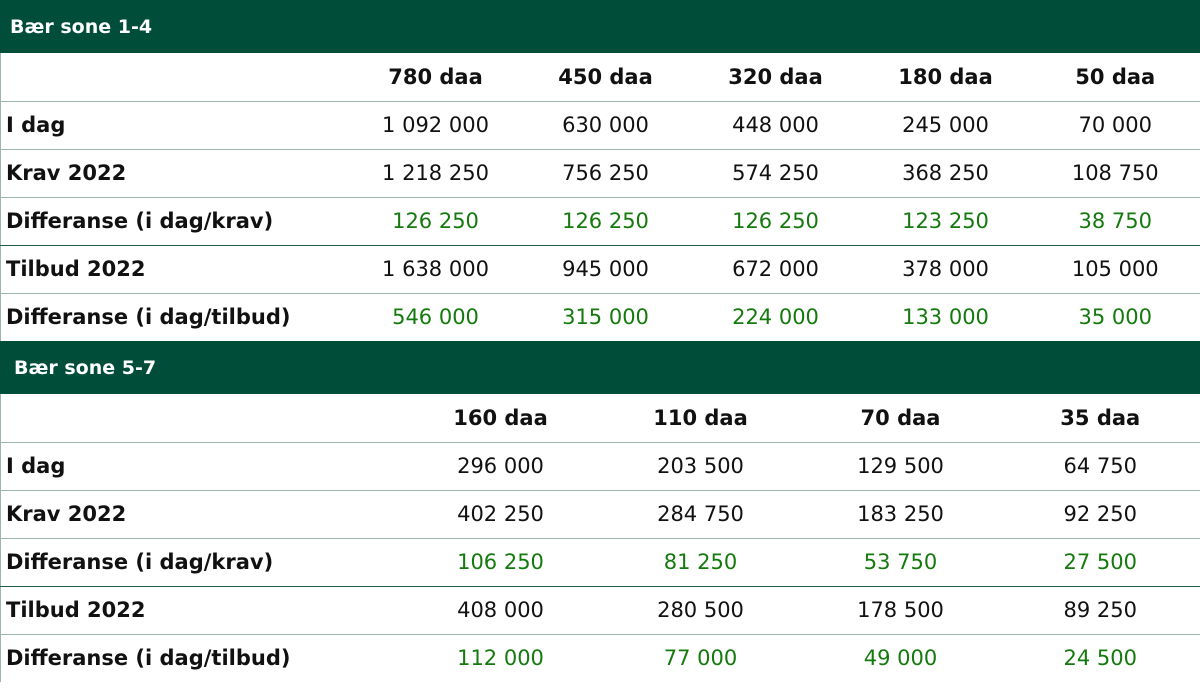 This screenshot has width=1200, height=698. Describe the element at coordinates (700, 658) in the screenshot. I see `table-cell: 77 000` at that location.